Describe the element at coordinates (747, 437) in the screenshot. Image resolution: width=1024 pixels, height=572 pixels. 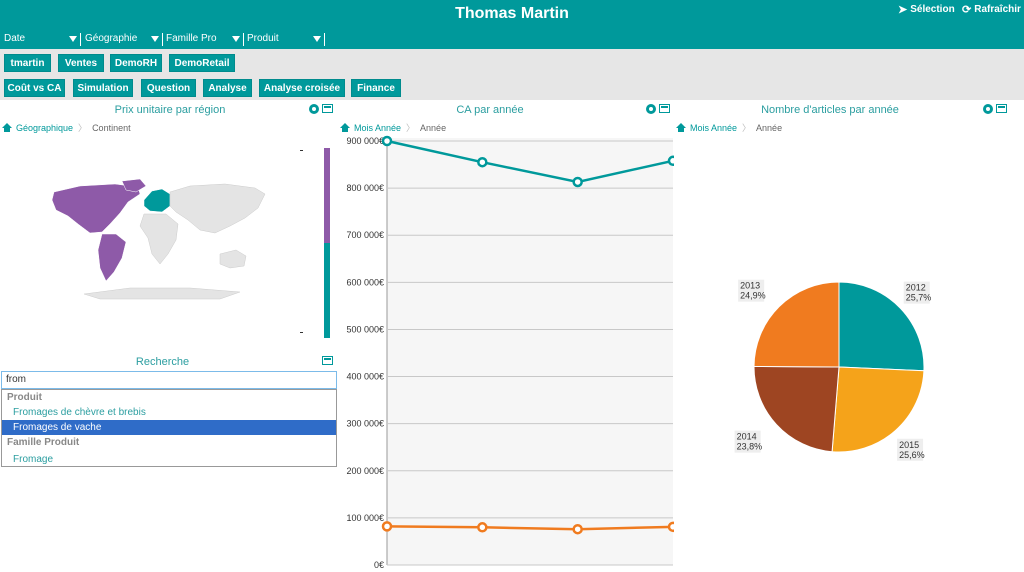
I see `pie-label-year: 2014` at that location.